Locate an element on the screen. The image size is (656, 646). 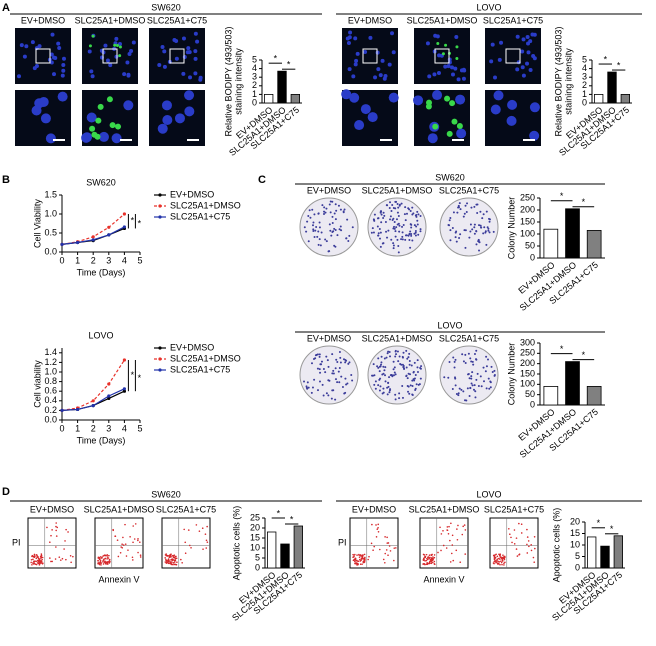
panel-letter: D is located at coordinates (6, 492).